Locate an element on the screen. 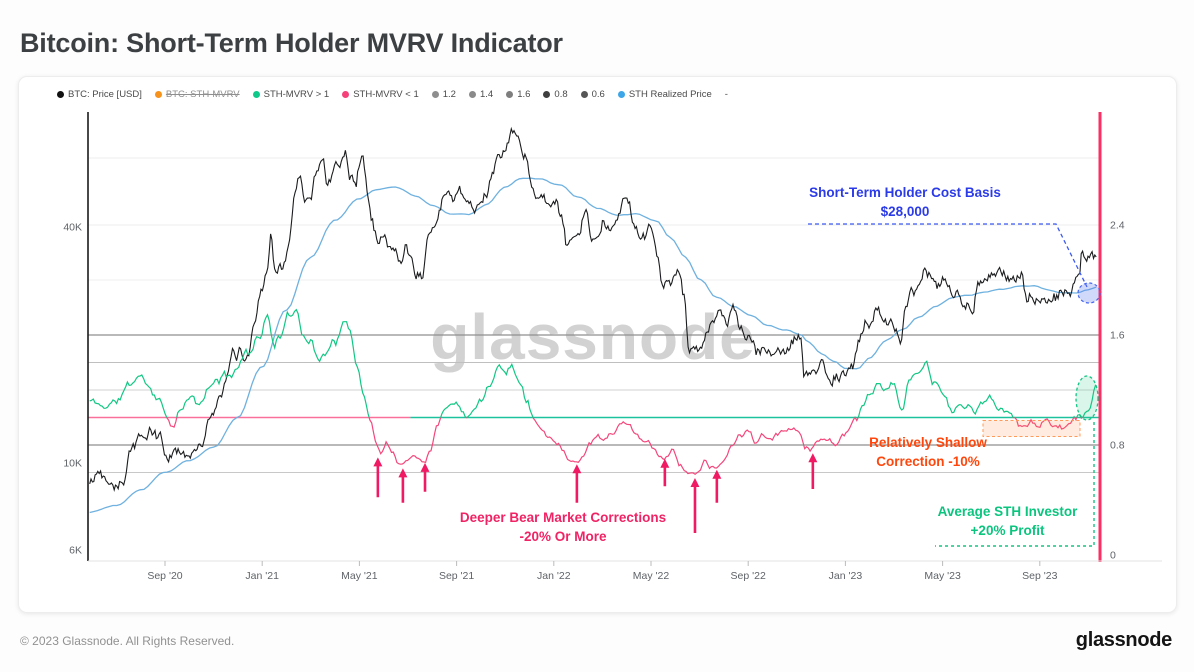  legend-item-label: 1.4 is located at coordinates (486, 94).